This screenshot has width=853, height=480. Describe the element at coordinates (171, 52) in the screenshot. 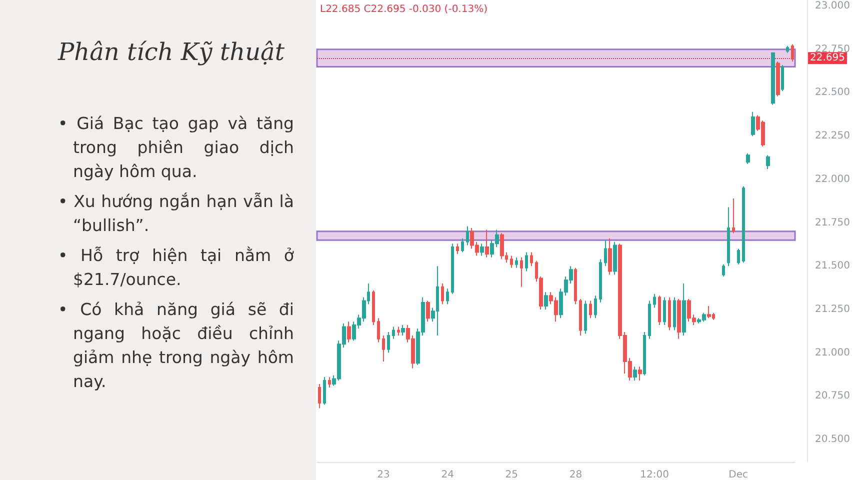

I see `text: Phân tích Kỹ thuật` at that location.